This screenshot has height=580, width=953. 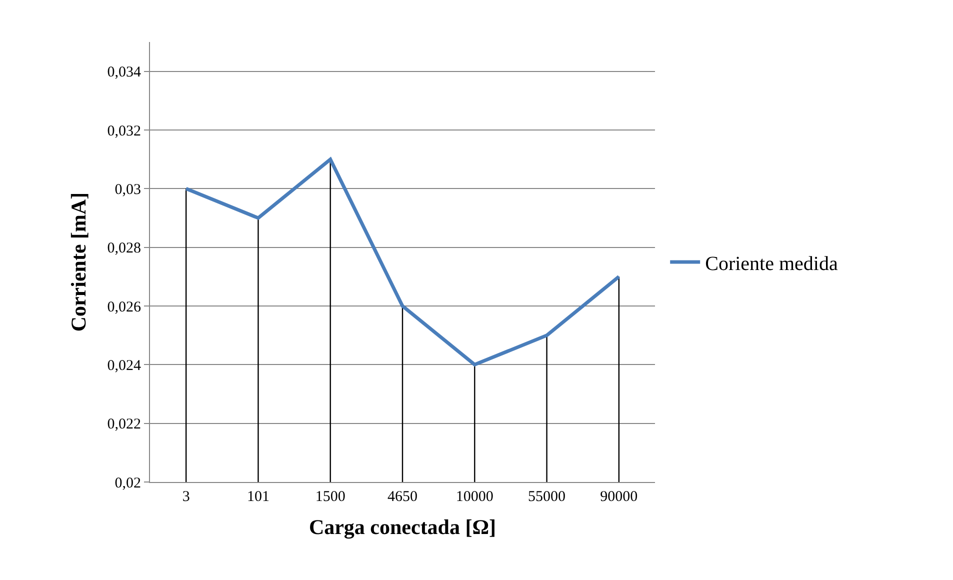 What do you see at coordinates (475, 497) in the screenshot?
I see `x-tick-label: 10000` at bounding box center [475, 497].